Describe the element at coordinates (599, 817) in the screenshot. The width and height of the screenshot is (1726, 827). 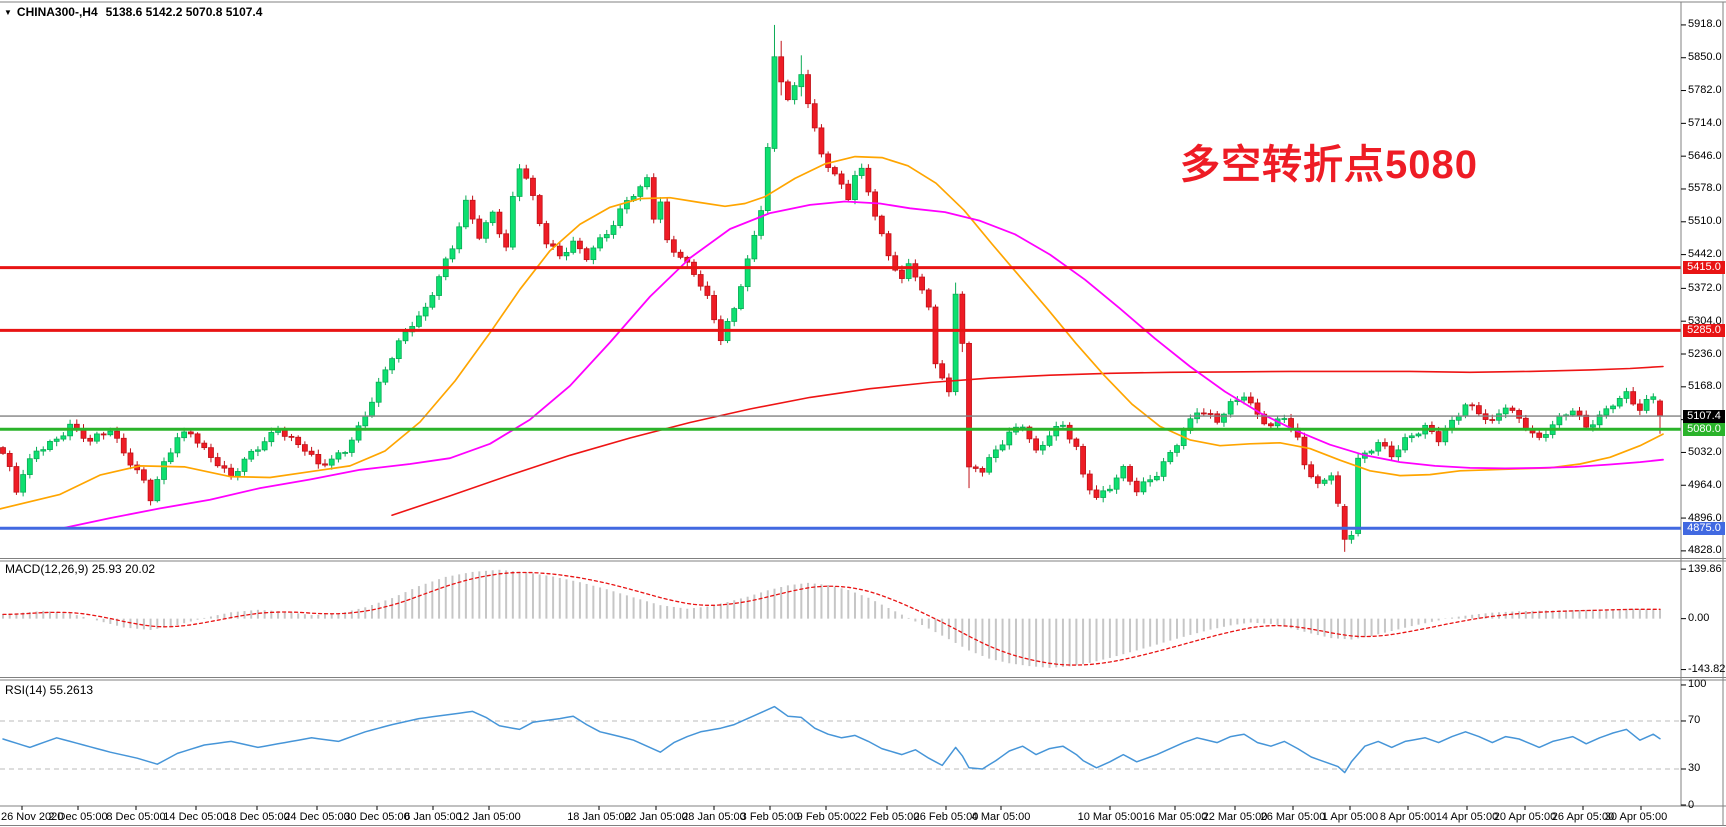
I see `time-label: 18 Jan 05:00` at that location.